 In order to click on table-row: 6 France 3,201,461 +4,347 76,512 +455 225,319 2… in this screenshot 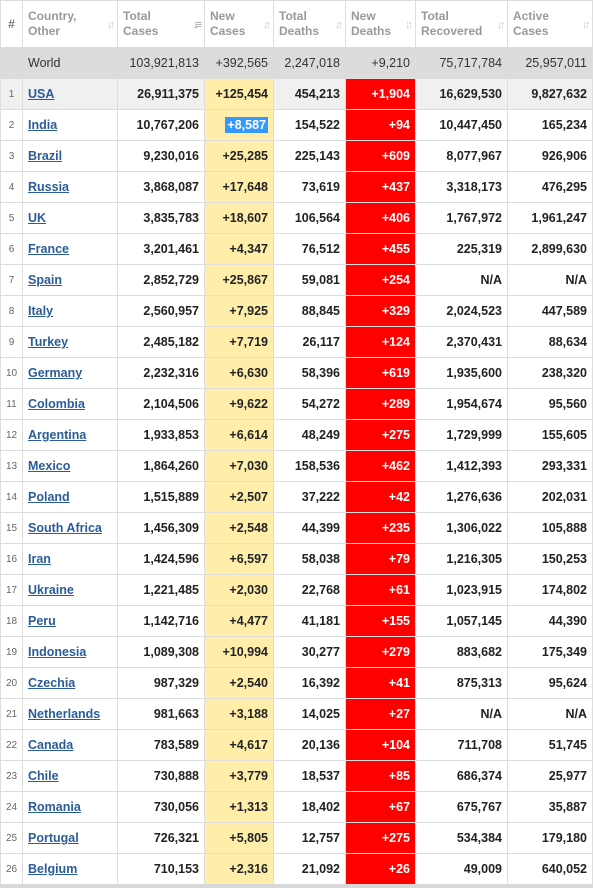, I will do `click(296, 249)`.